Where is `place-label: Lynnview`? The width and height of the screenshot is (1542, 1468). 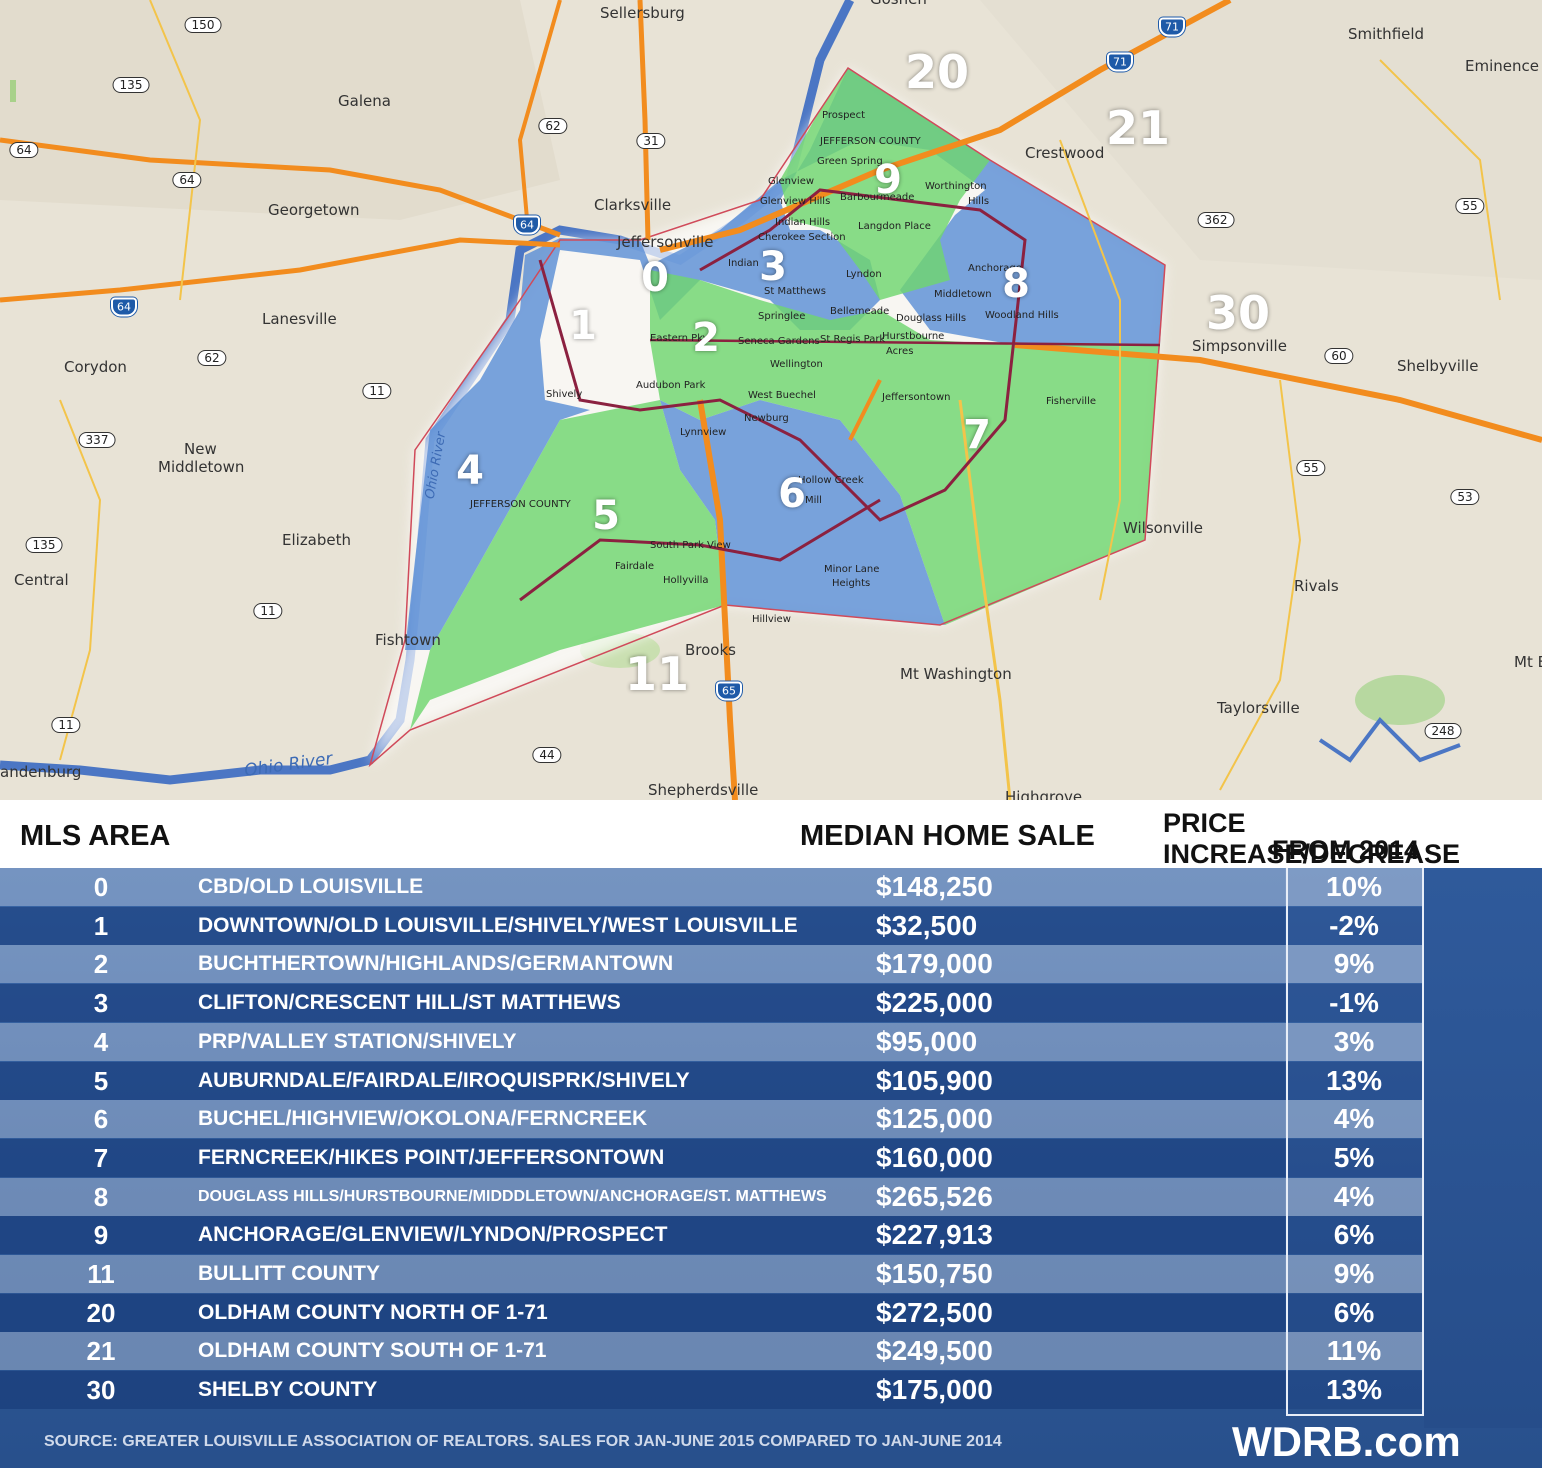 place-label: Lynnview is located at coordinates (703, 432).